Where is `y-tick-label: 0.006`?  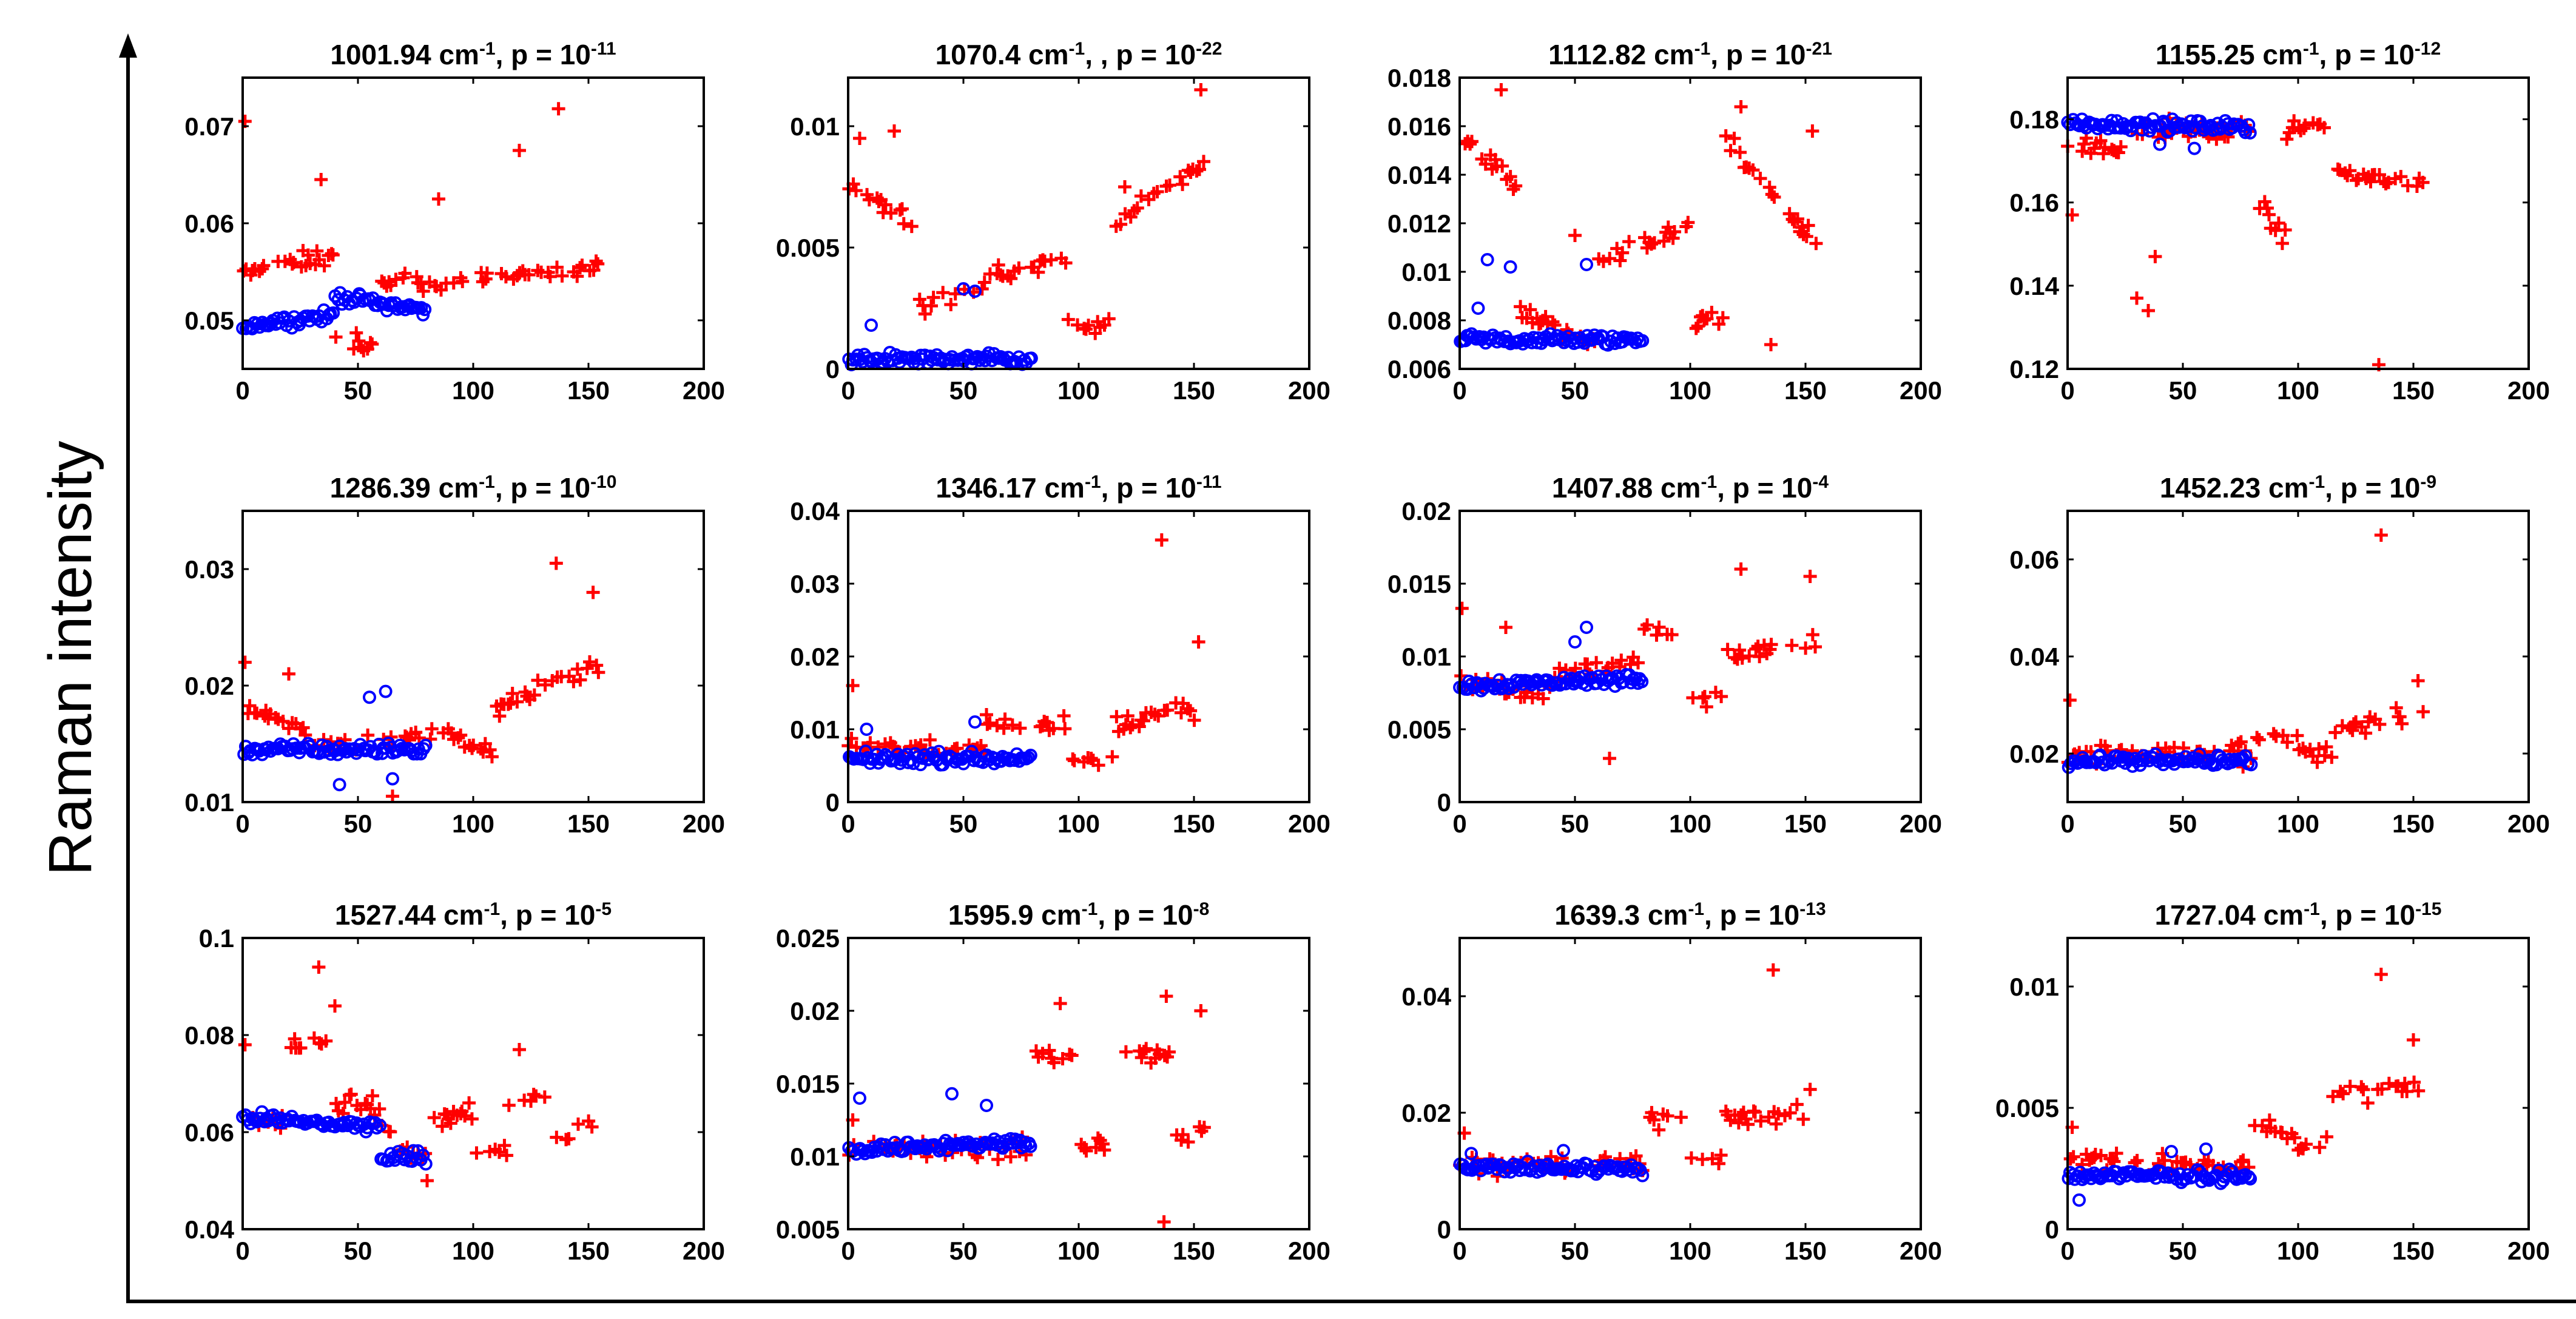
y-tick-label: 0.006 is located at coordinates (1419, 369).